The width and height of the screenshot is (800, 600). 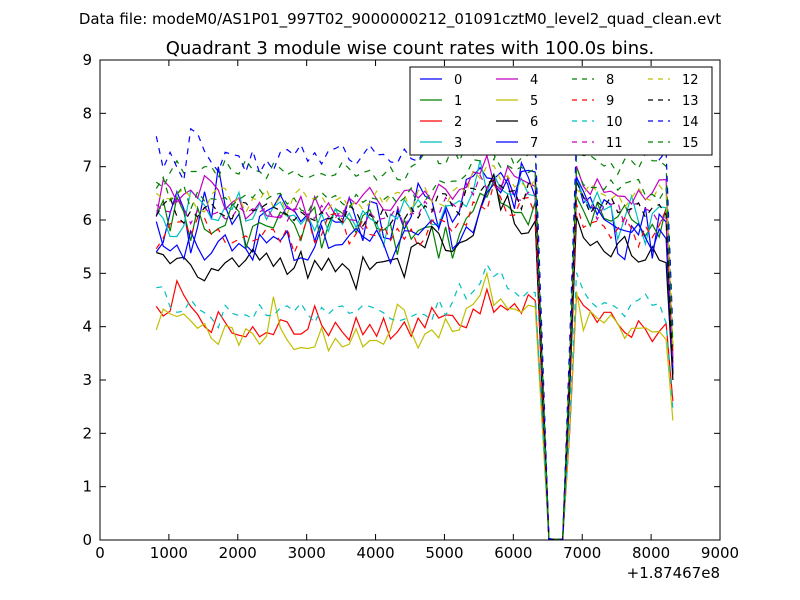 I want to click on legend-label-14: 14, so click(x=690, y=122).